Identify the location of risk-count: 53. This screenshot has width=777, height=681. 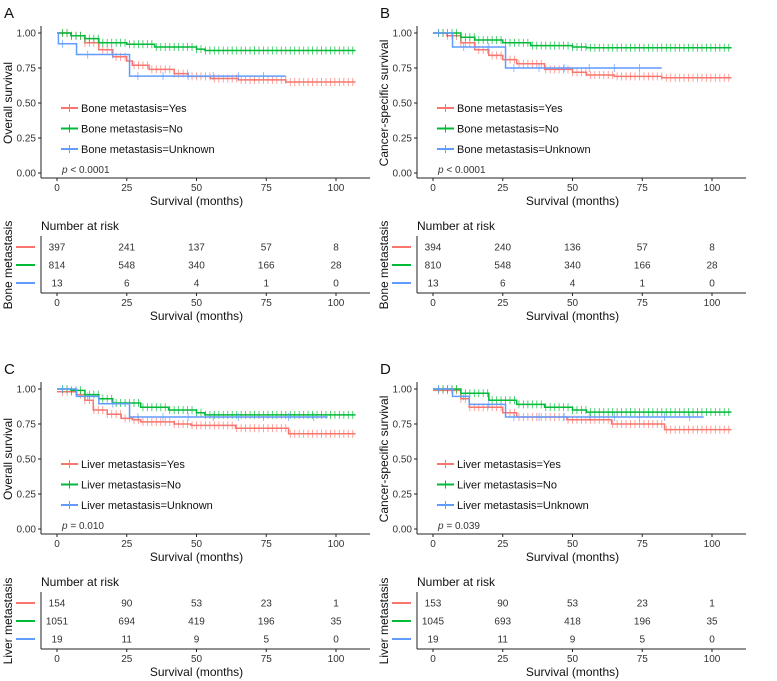
(573, 604).